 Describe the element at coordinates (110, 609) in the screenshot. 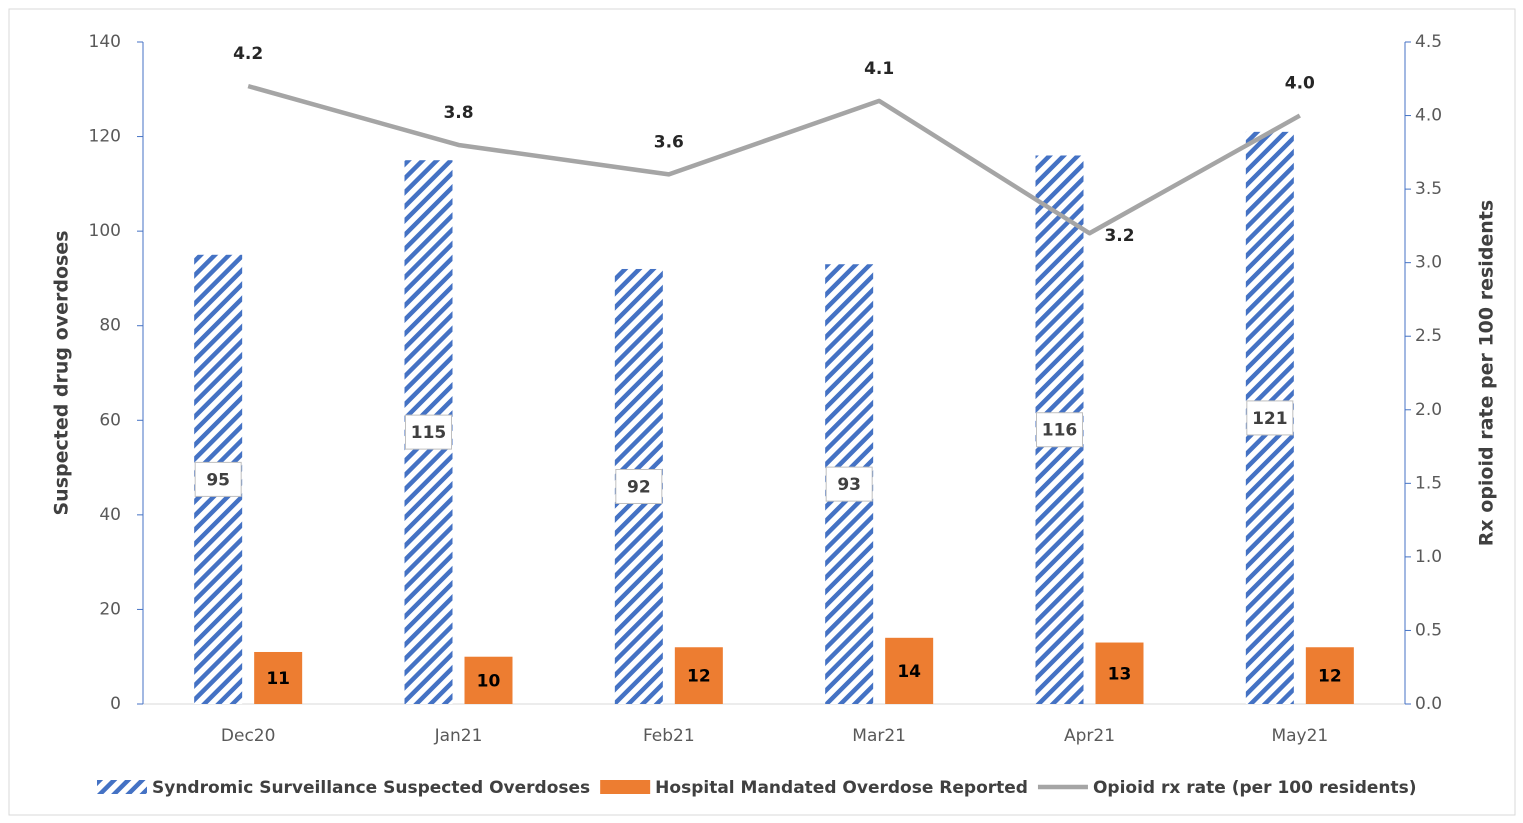

I see `y-tick-label: 20` at that location.